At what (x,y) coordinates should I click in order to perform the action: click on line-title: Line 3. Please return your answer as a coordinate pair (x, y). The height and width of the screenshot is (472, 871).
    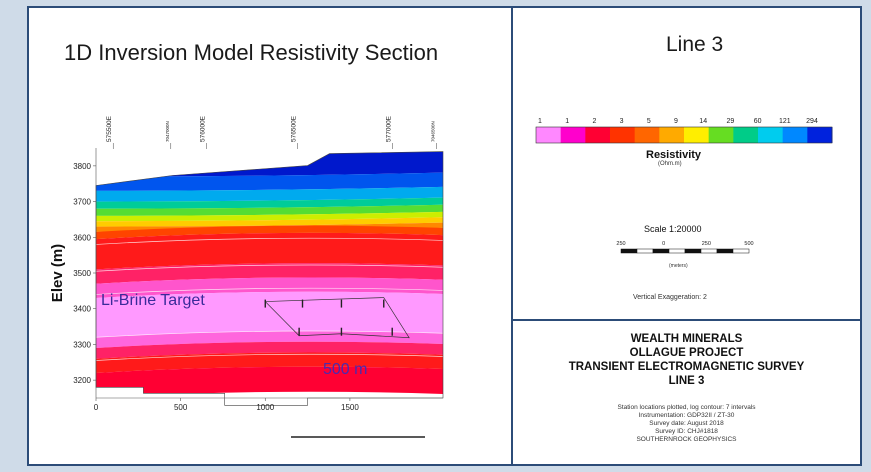
    Looking at the image, I should click on (695, 44).